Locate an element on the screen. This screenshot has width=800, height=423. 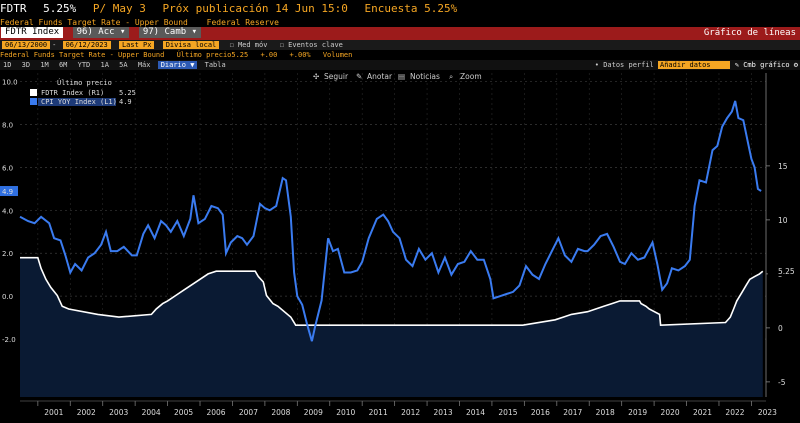
data-profile: • Datos perfil Añadir datos is located at coordinates (662, 65).